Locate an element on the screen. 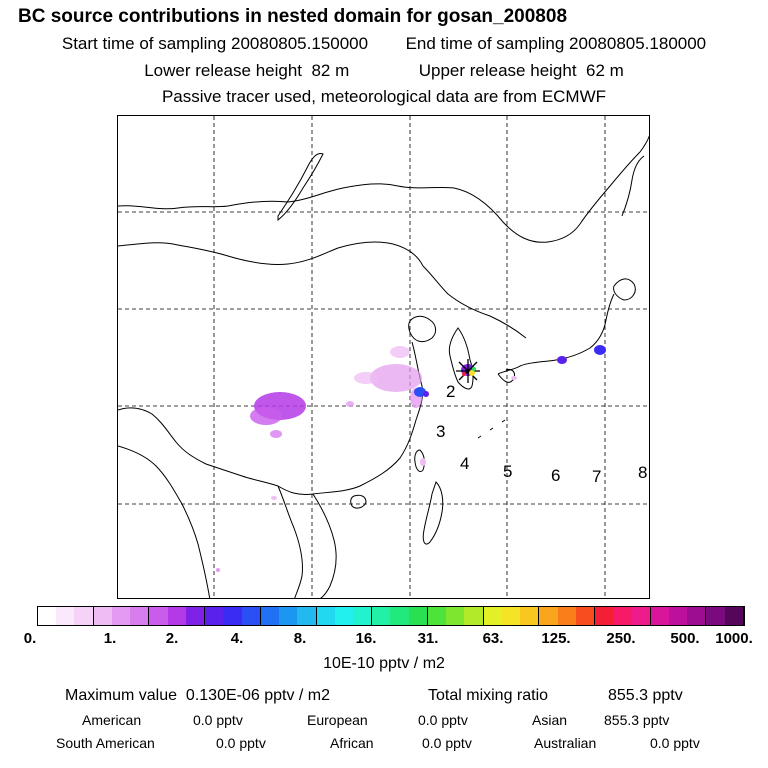 This screenshot has width=768, height=768. japan-hokkaido is located at coordinates (624, 289).